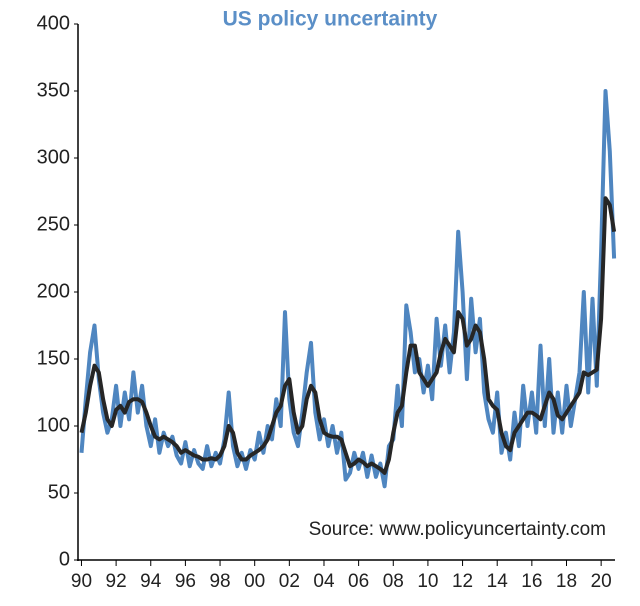 This screenshot has width=640, height=606. Describe the element at coordinates (53, 425) in the screenshot. I see `y-tick-label: 100` at that location.